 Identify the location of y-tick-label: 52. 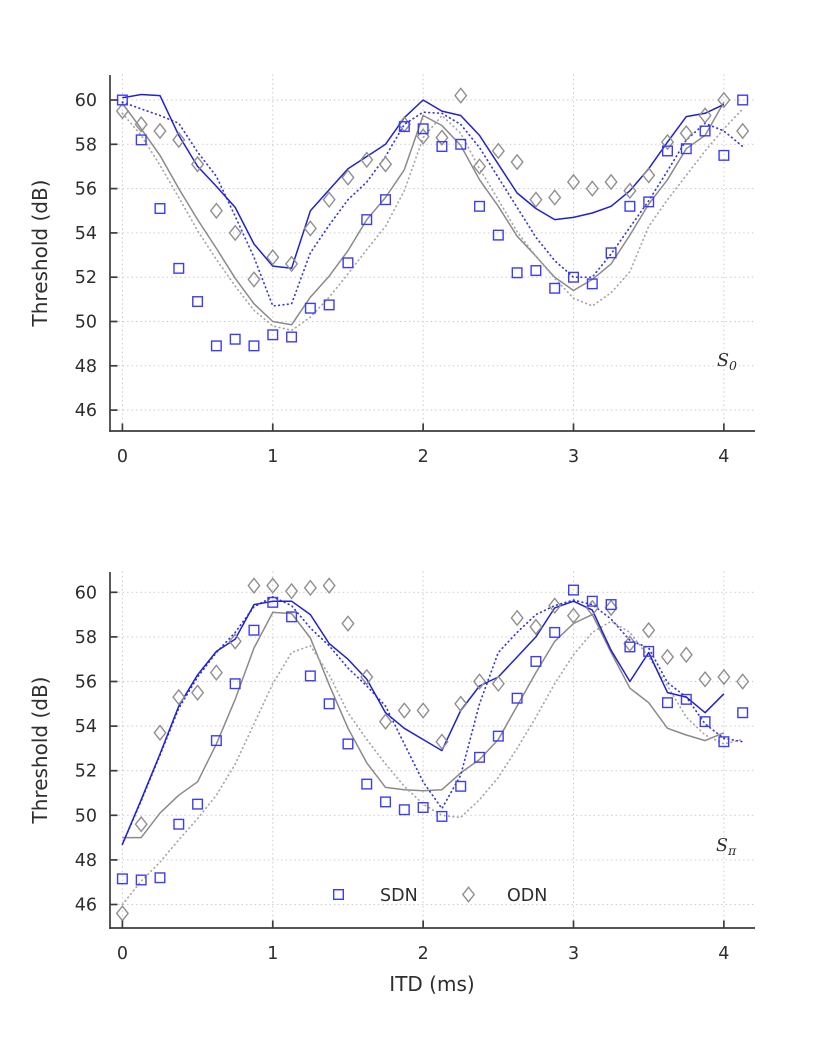
(86, 772).